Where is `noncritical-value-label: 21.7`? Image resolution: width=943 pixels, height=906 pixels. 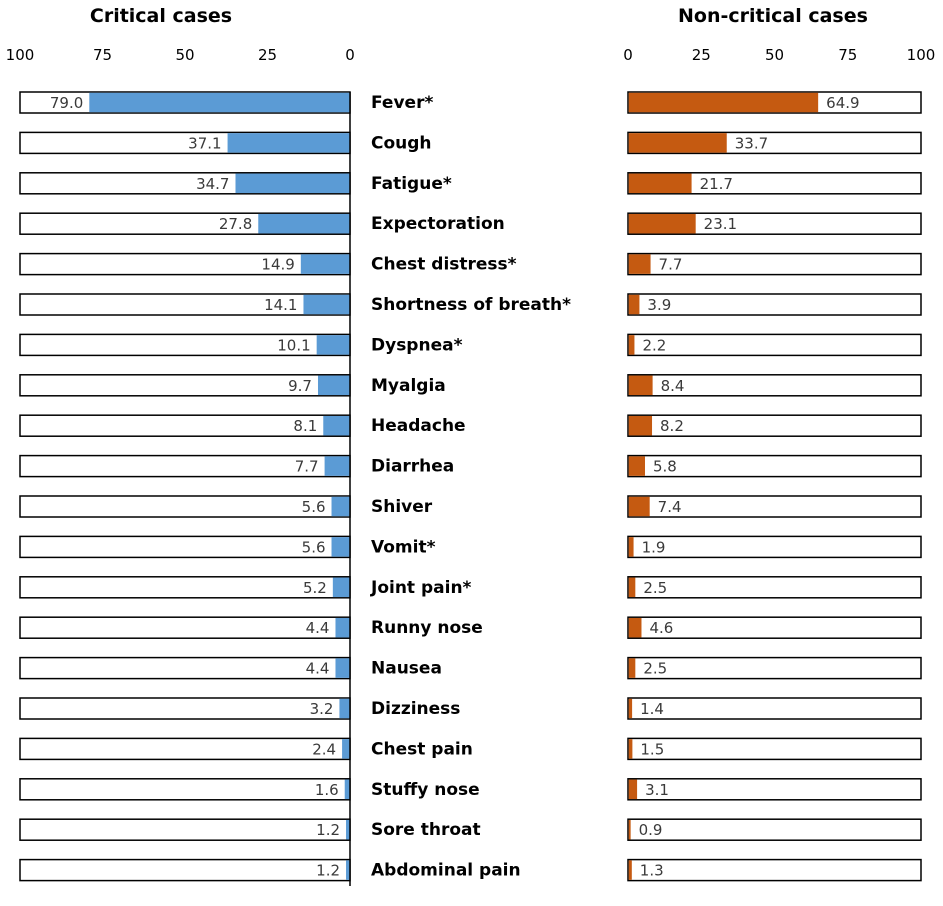
noncritical-value-label: 21.7 is located at coordinates (716, 184).